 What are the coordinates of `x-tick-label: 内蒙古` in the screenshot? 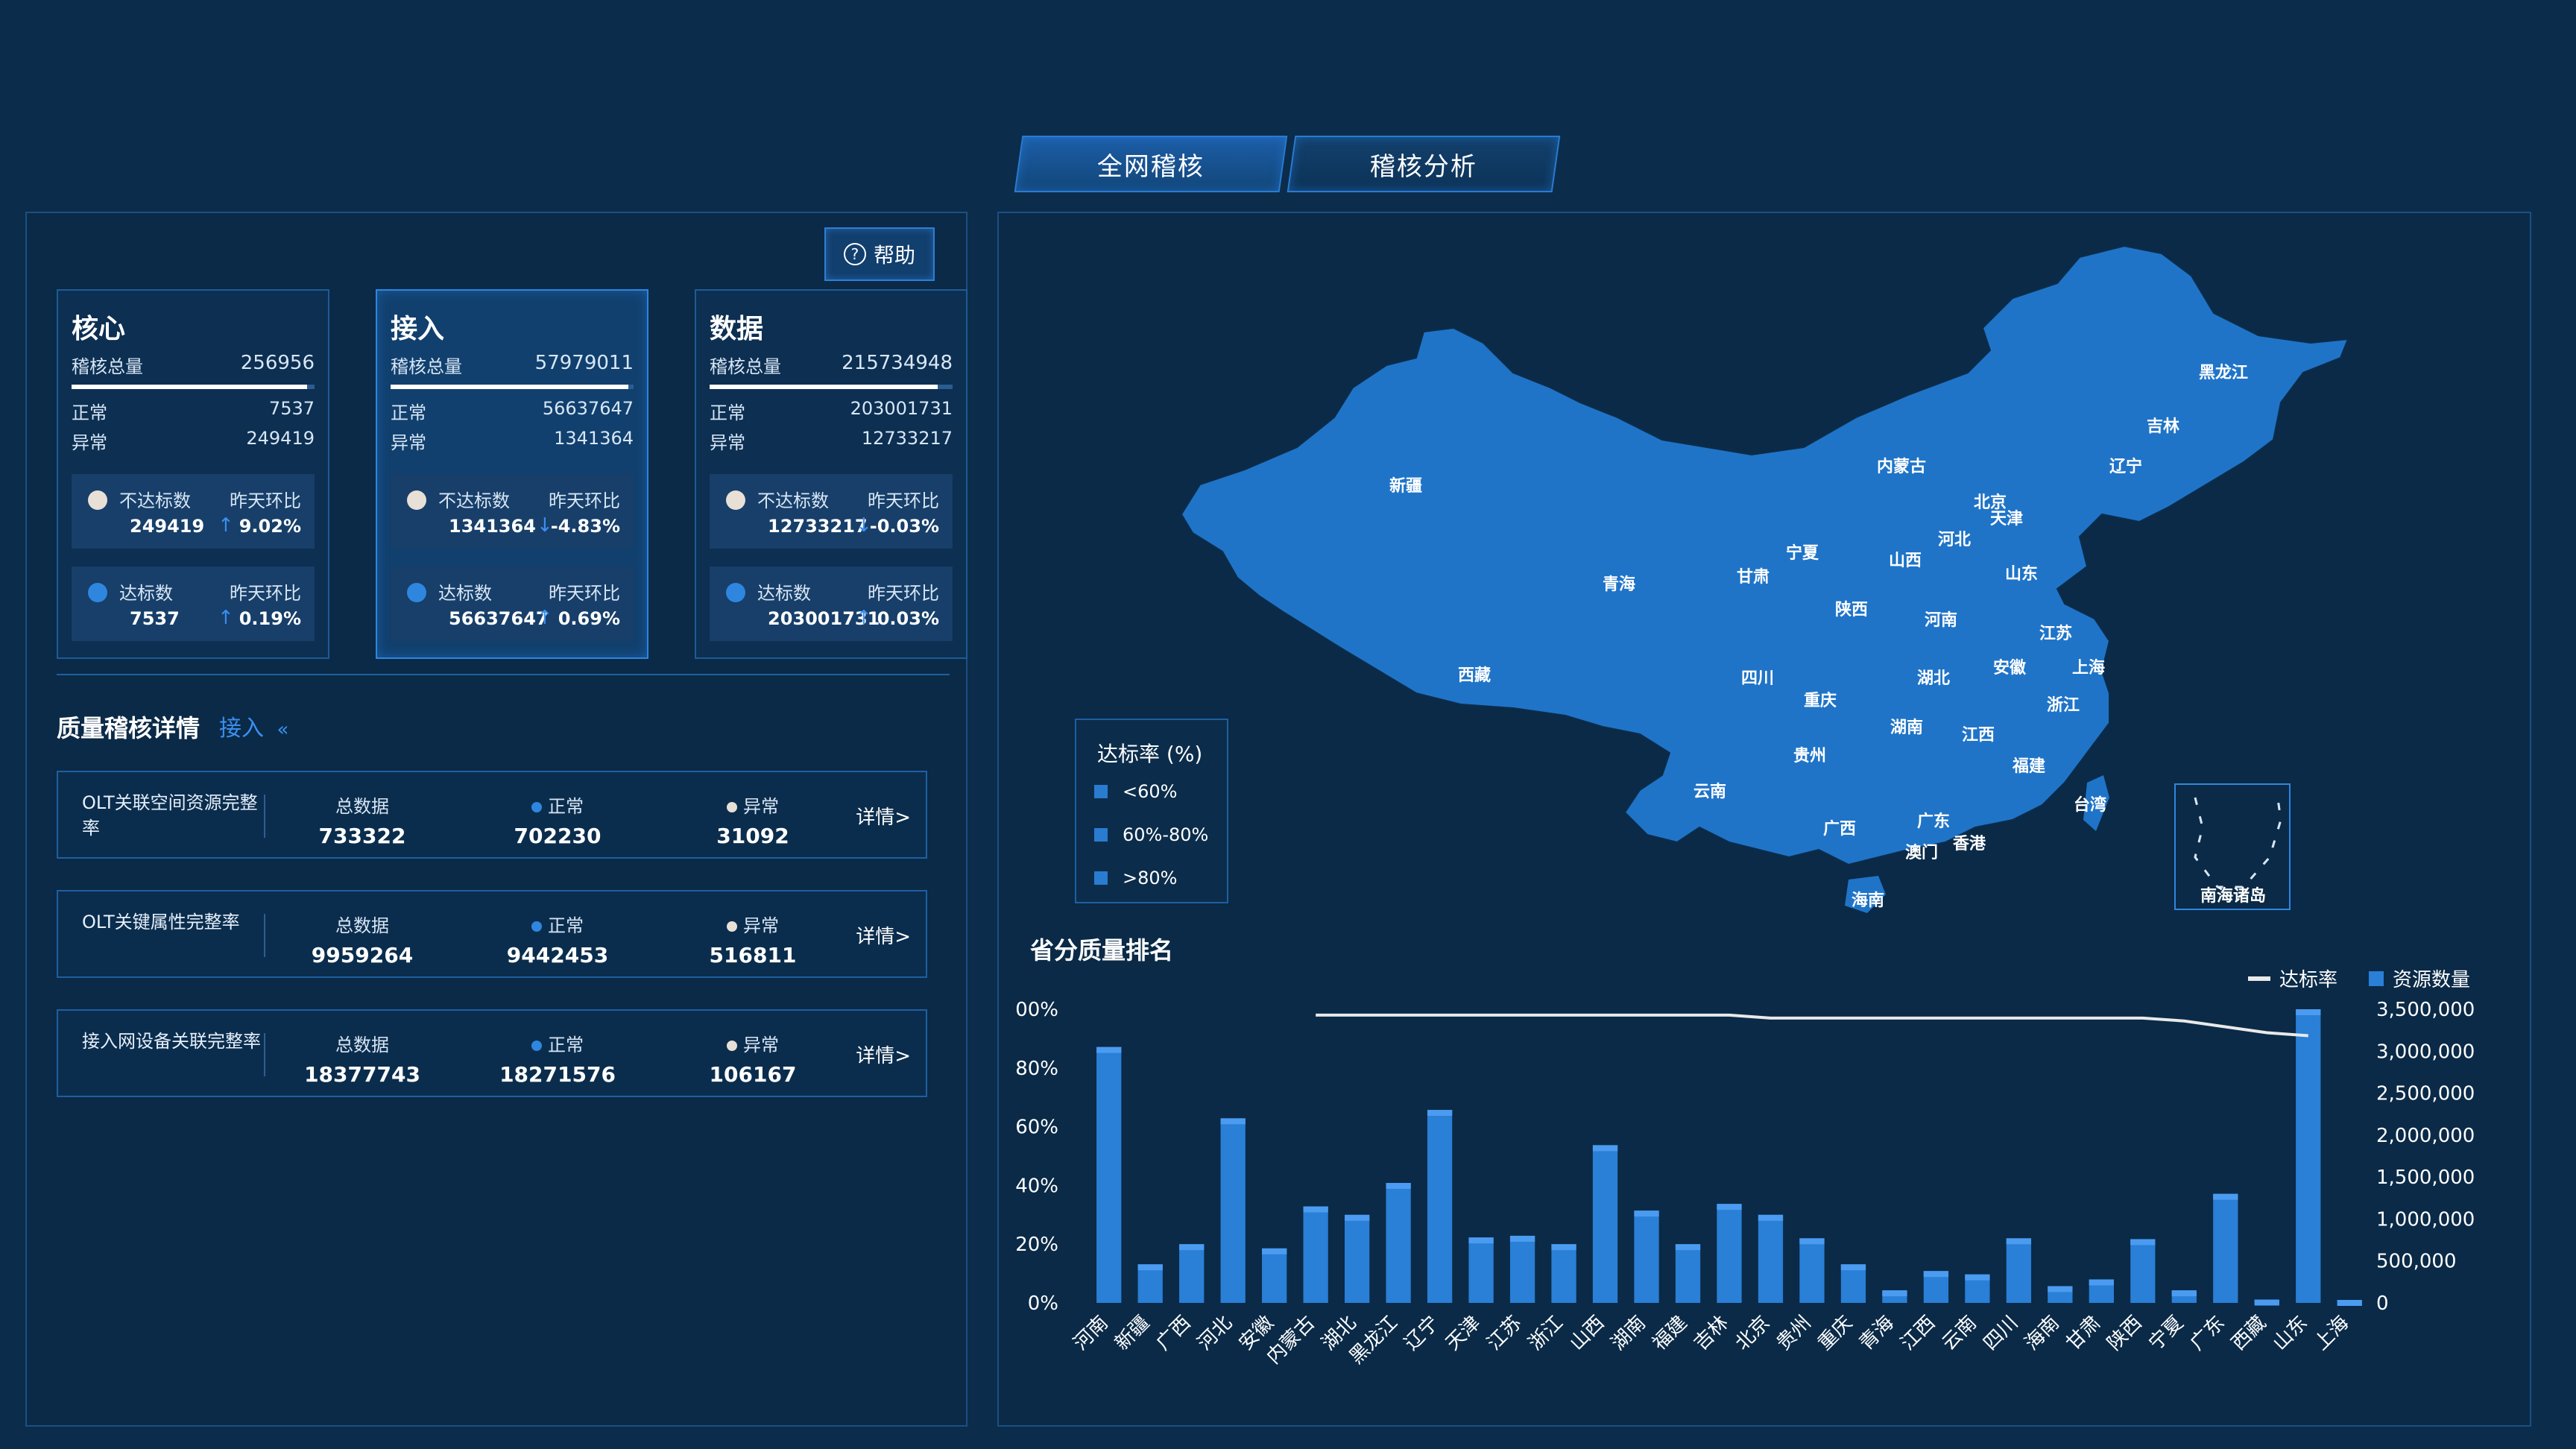 It's located at (1291, 1340).